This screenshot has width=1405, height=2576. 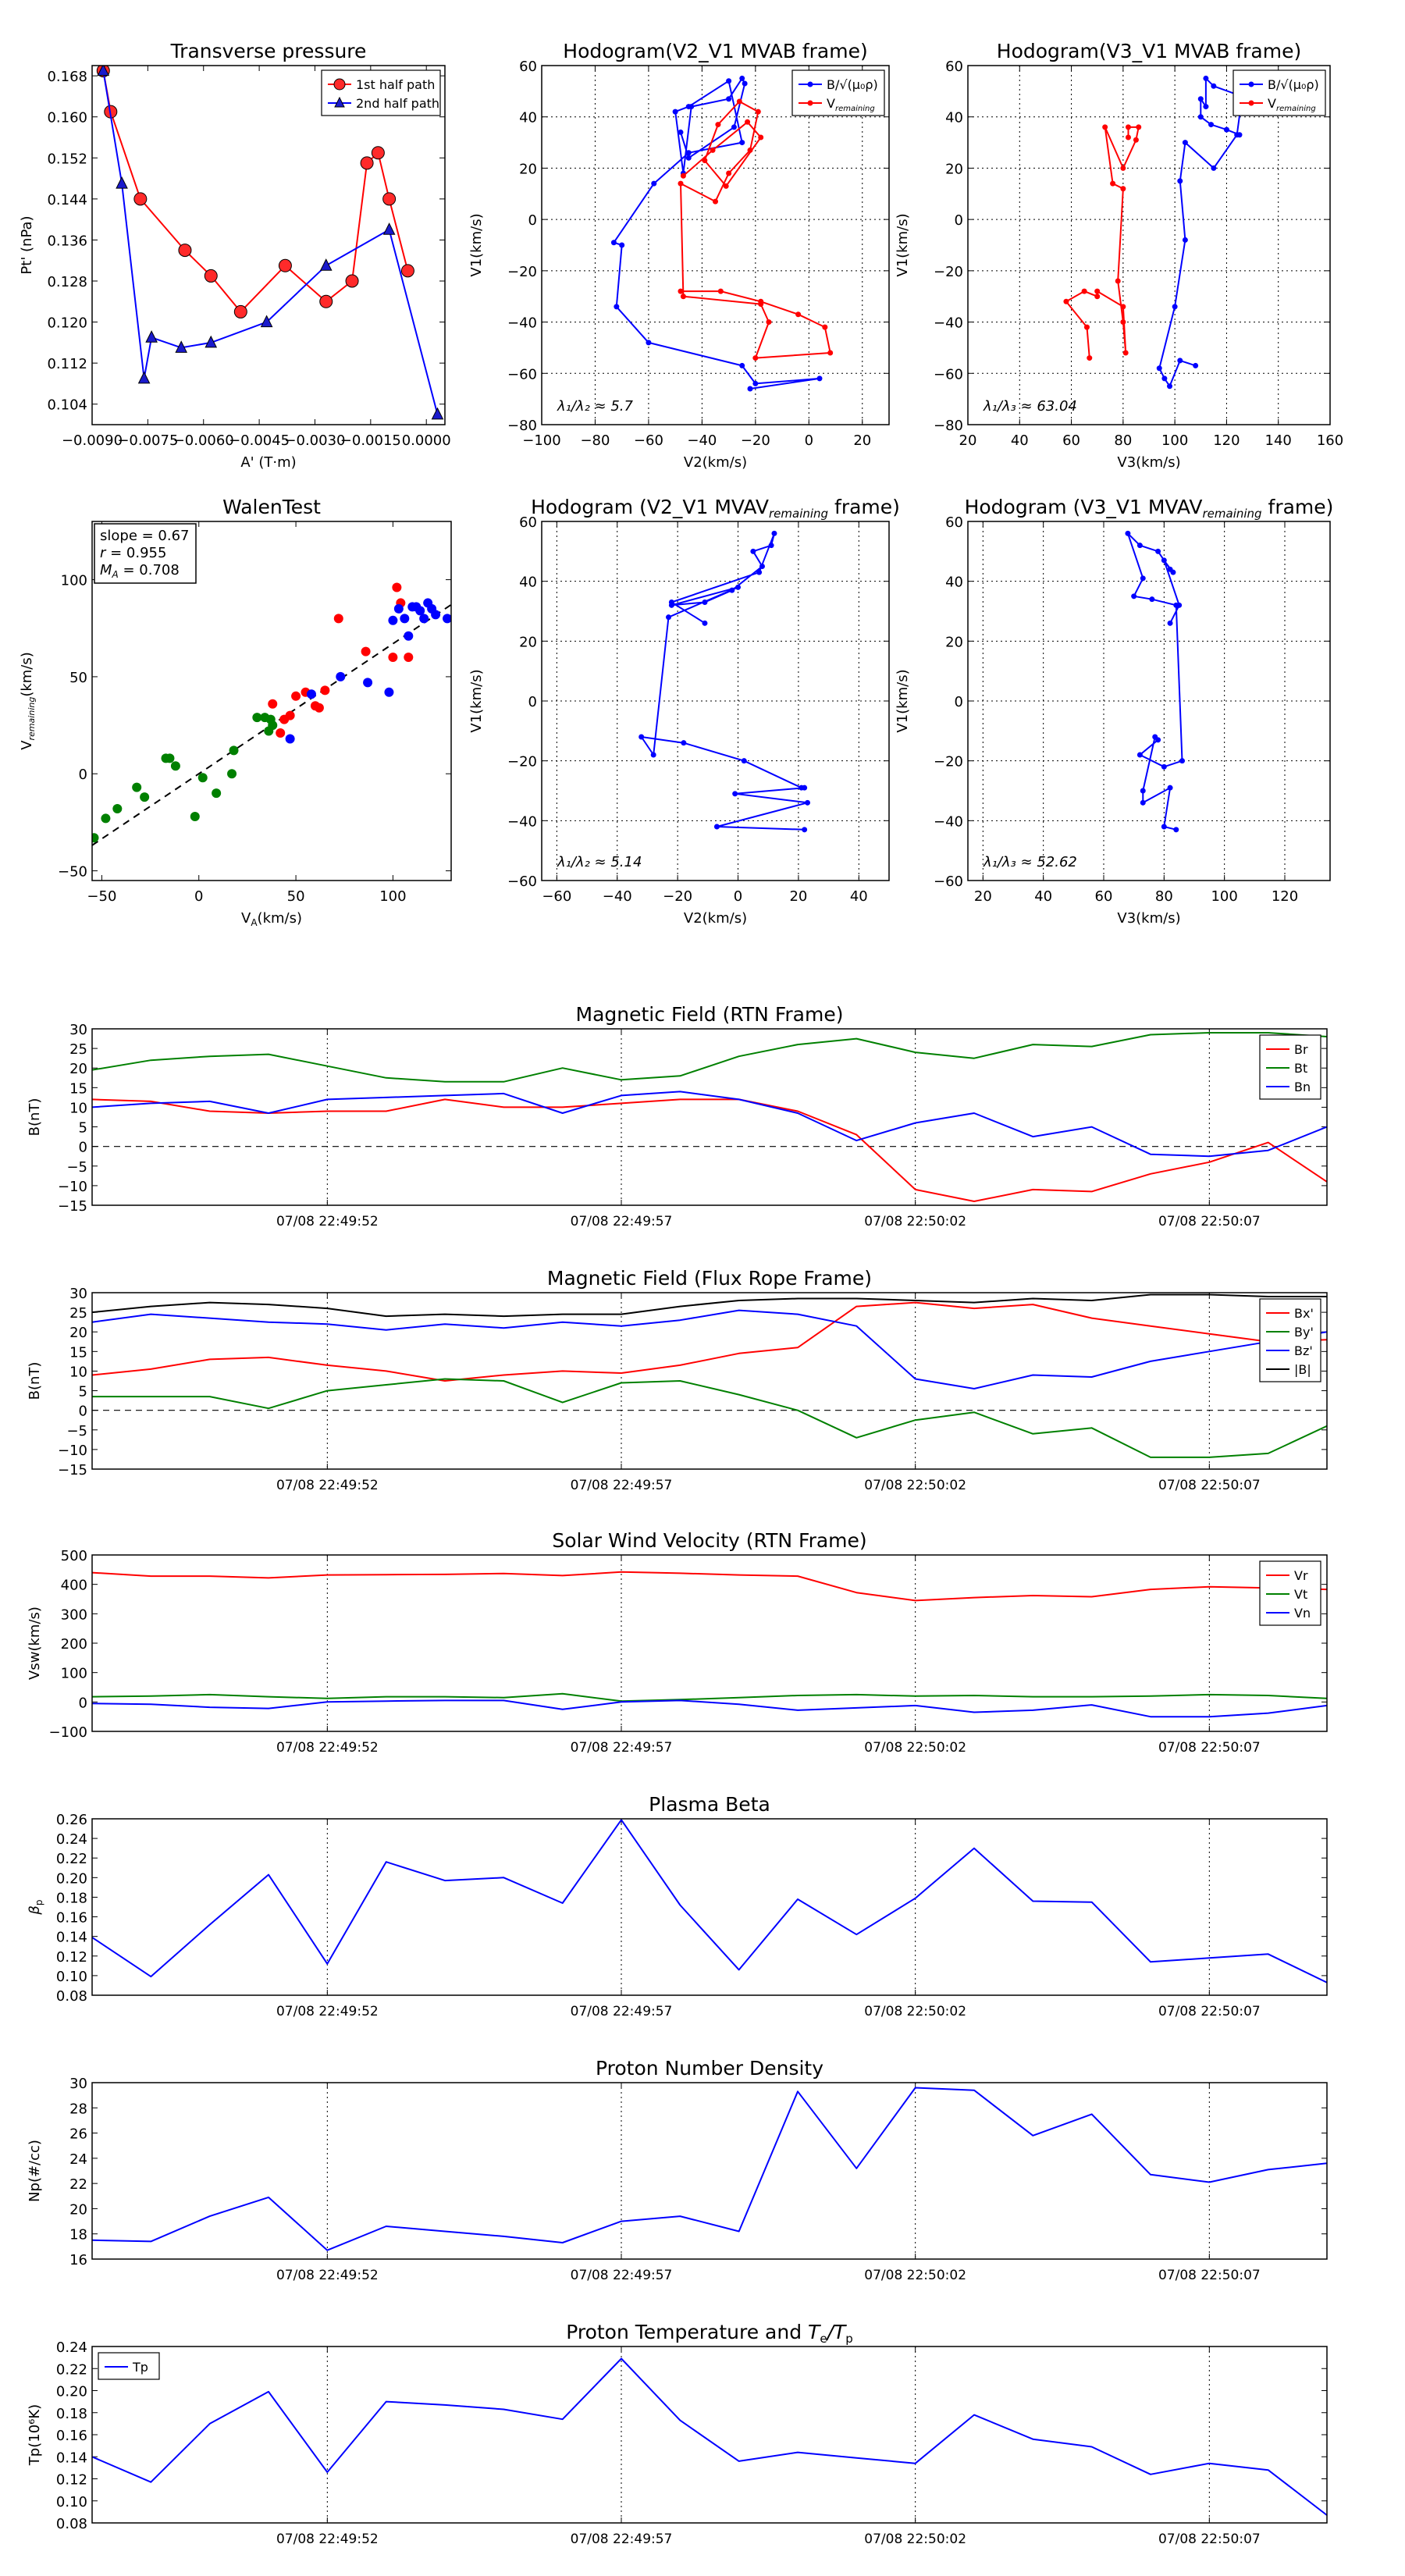 I want to click on y-tick-label: −60, so click(x=522, y=374).